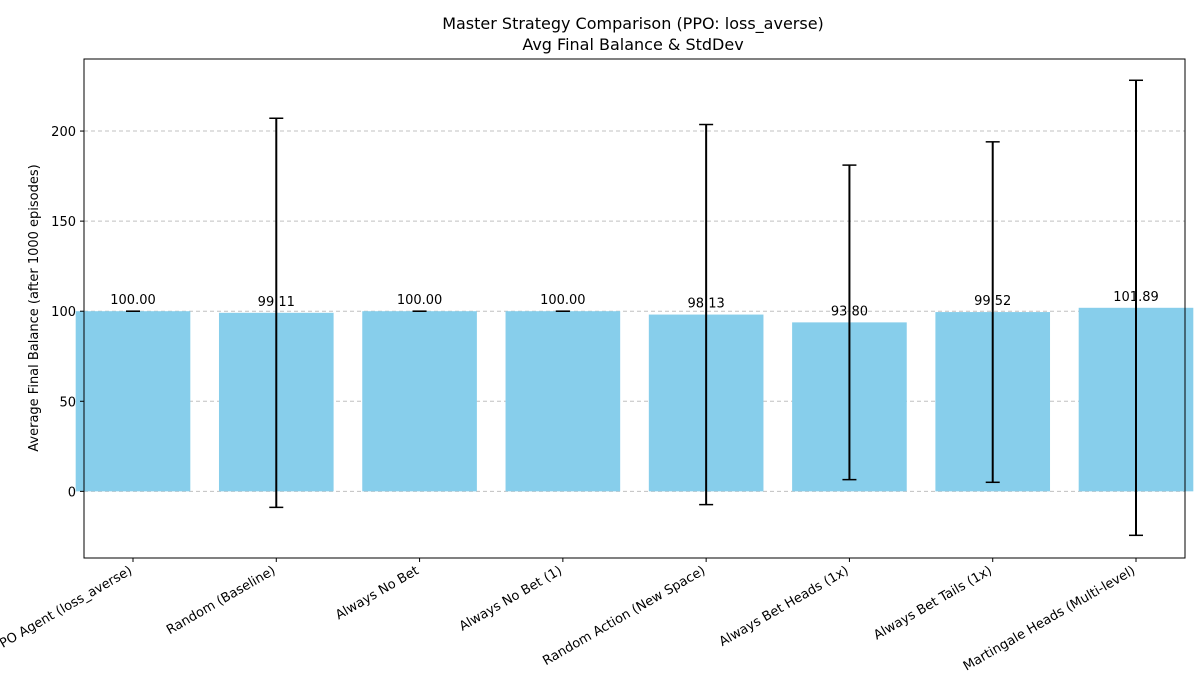 The image size is (1200, 700). I want to click on y-tick-label: 100, so click(63, 312).